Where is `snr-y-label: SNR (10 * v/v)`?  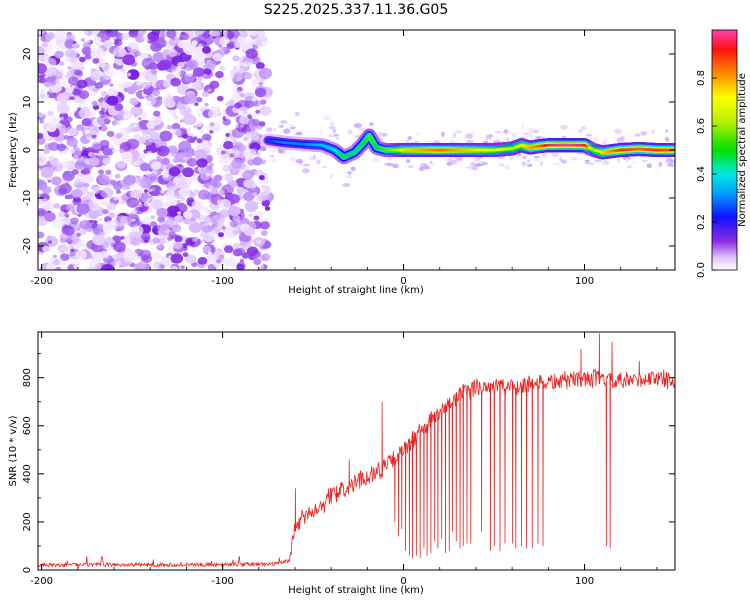
snr-y-label: SNR (10 * v/v) is located at coordinates (13, 450).